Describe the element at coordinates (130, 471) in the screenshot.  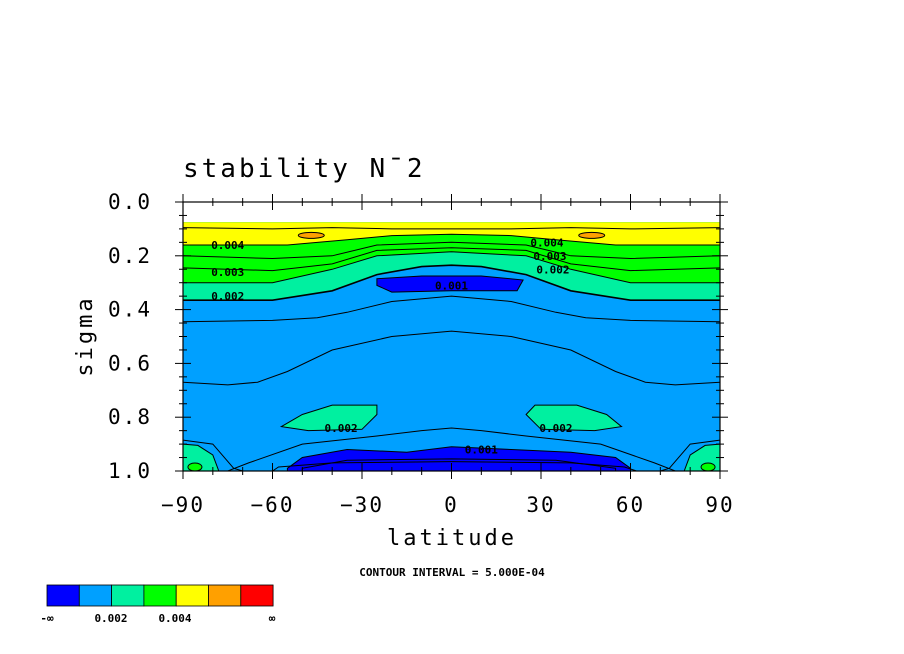
I see `y-tick-label: 1.0` at that location.